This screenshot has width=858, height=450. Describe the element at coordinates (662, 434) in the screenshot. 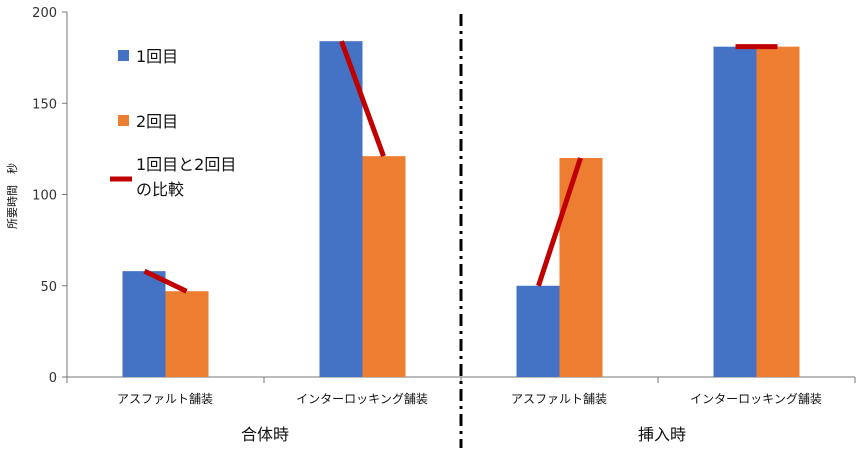

I see `group-label-2: 挿入時` at that location.